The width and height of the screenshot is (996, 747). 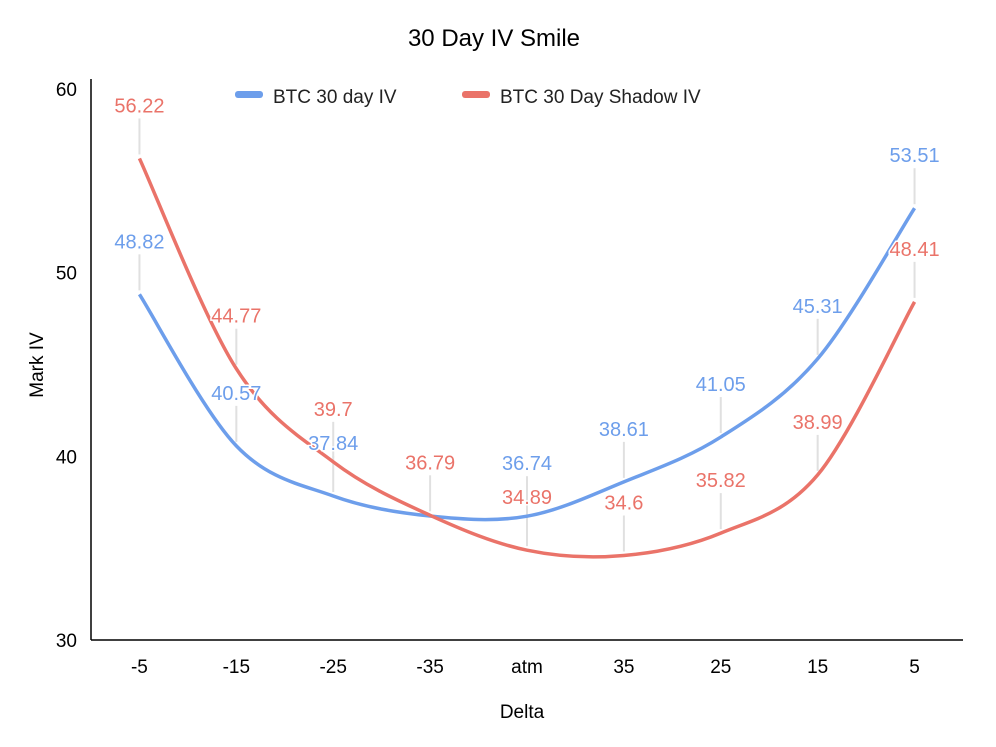 What do you see at coordinates (527, 667) in the screenshot?
I see `x-tick-label: atm` at bounding box center [527, 667].